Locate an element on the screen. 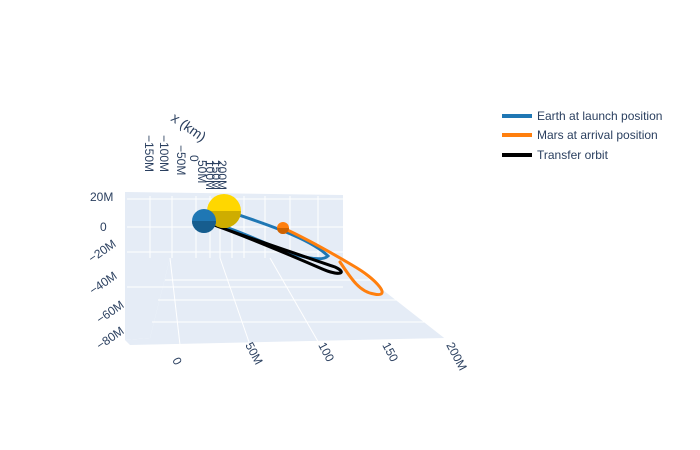 The height and width of the screenshot is (450, 700). y-tick-label: 0 is located at coordinates (177, 361).